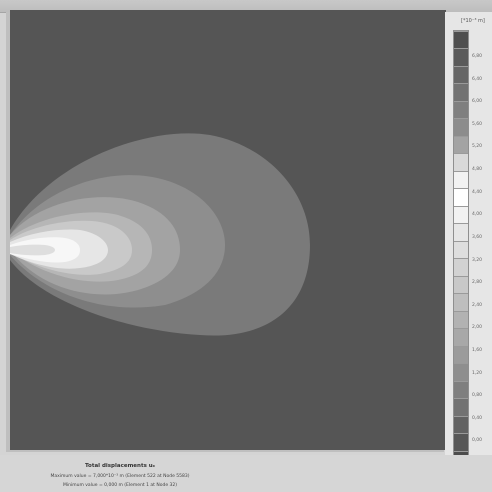 This screenshot has height=492, width=492. I want to click on legend-tick-label: 6,00, so click(477, 102).